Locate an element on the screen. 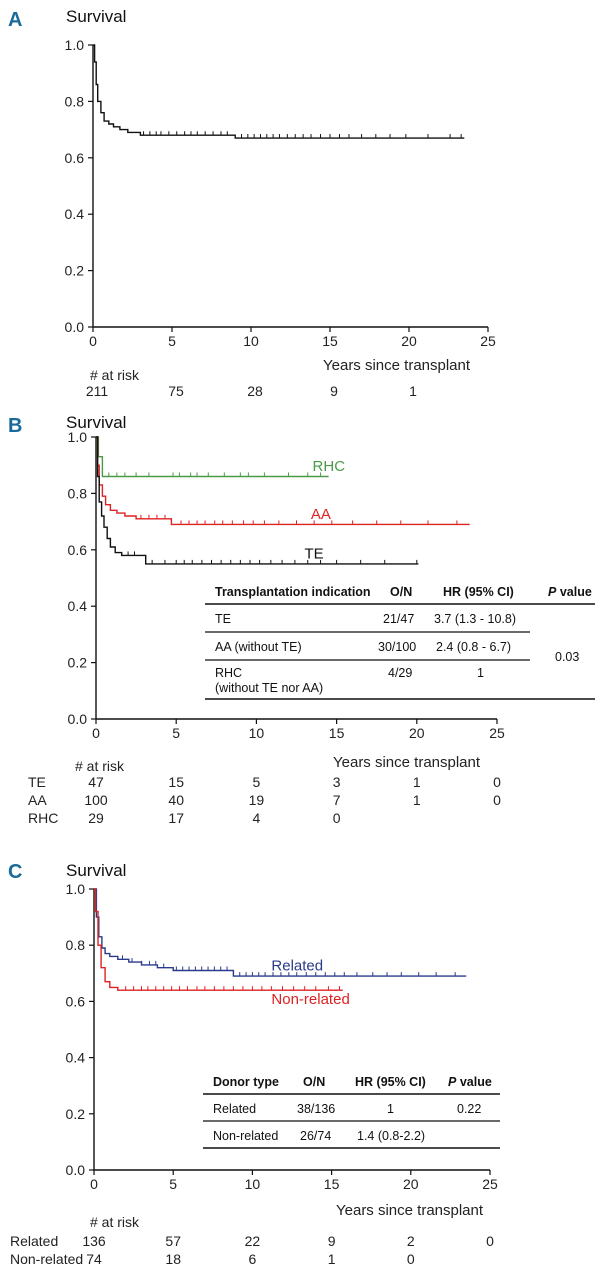  panel-b-x-tick-label: 15 is located at coordinates (337, 733).